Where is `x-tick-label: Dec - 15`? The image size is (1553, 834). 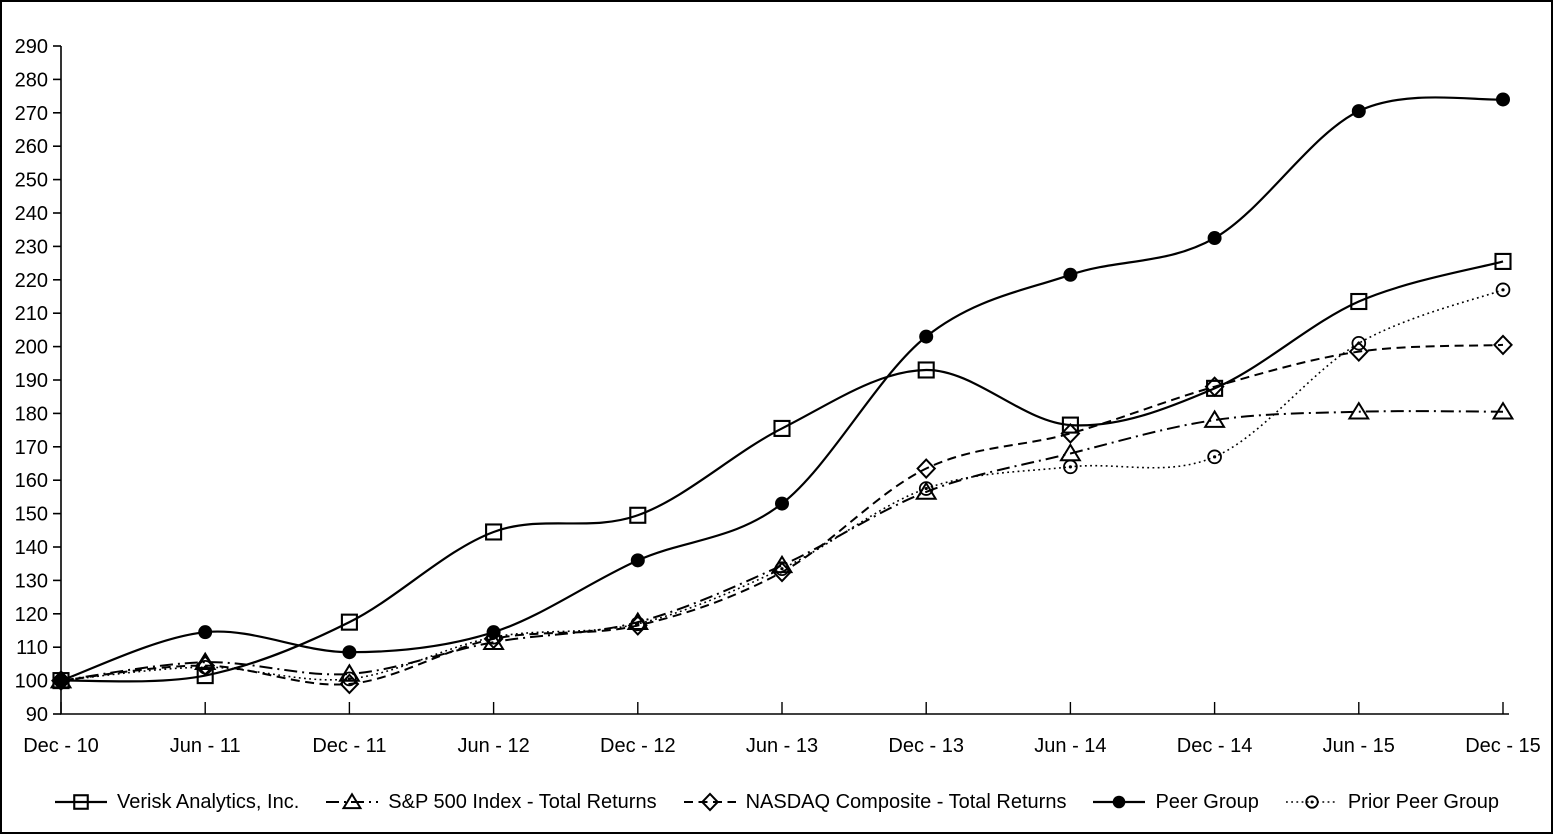 x-tick-label: Dec - 15 is located at coordinates (1503, 746).